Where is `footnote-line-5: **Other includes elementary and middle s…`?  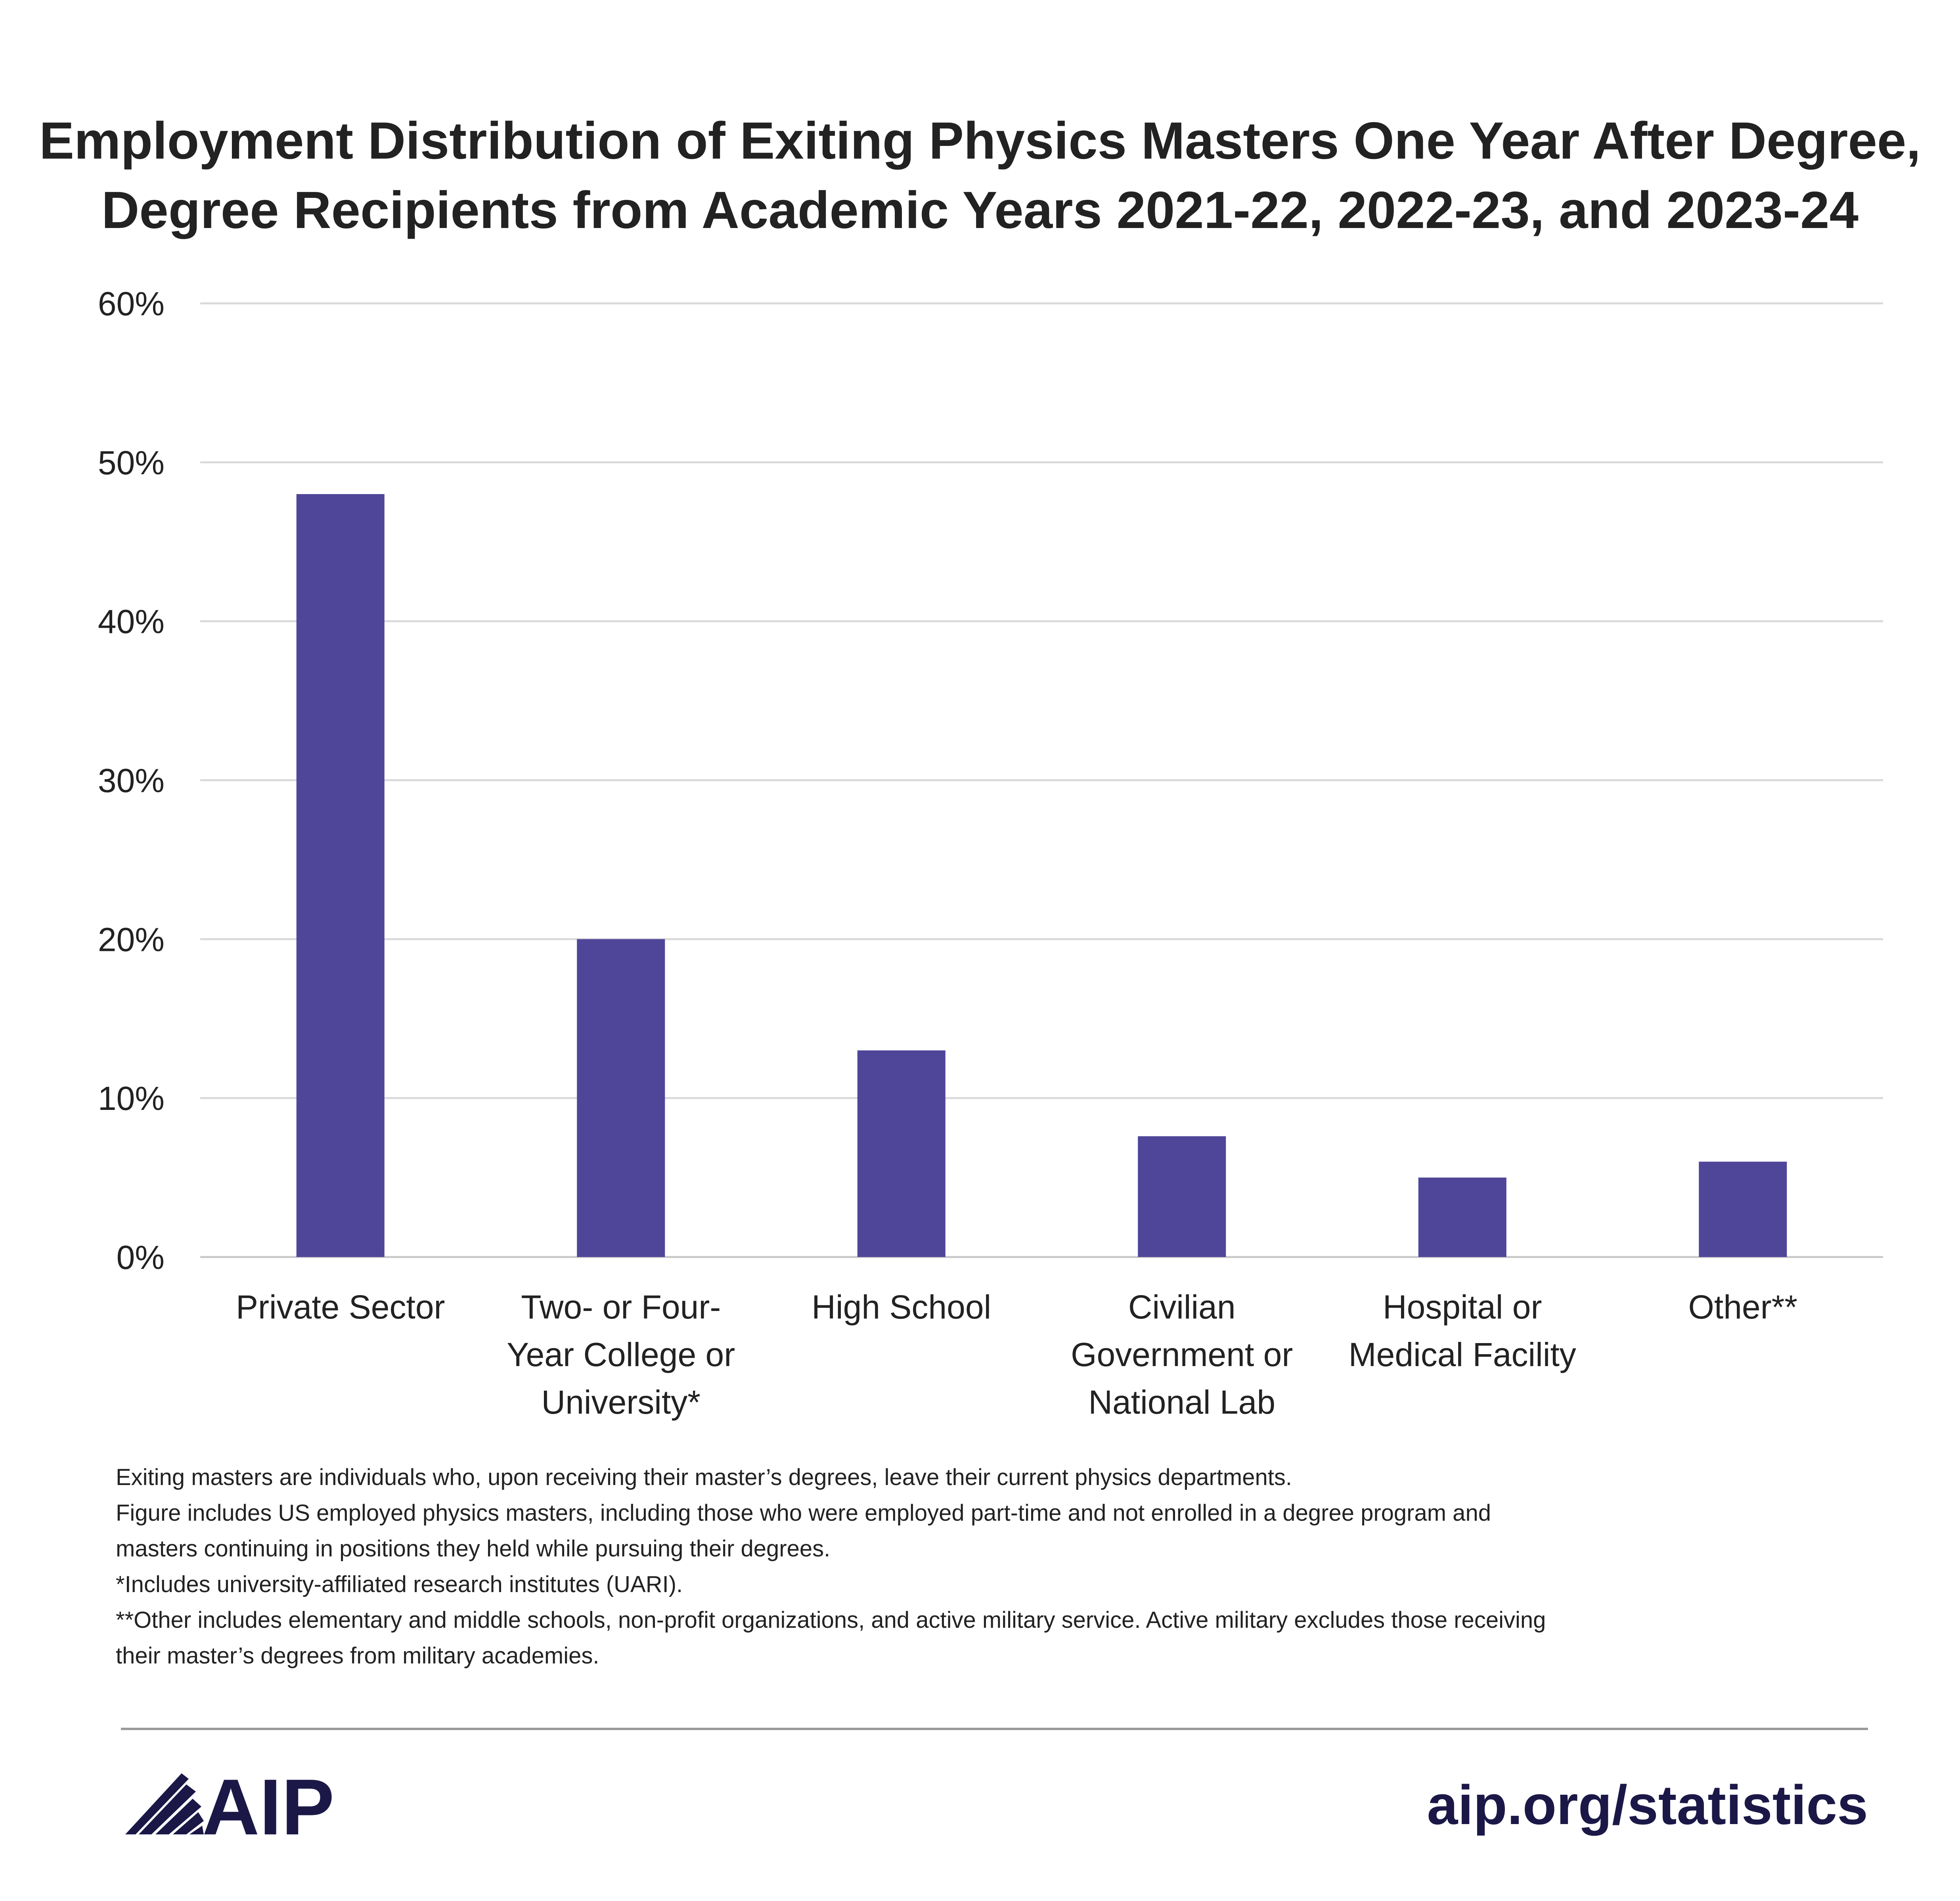
footnote-line-5: **Other includes elementary and middle s… is located at coordinates (831, 1620).